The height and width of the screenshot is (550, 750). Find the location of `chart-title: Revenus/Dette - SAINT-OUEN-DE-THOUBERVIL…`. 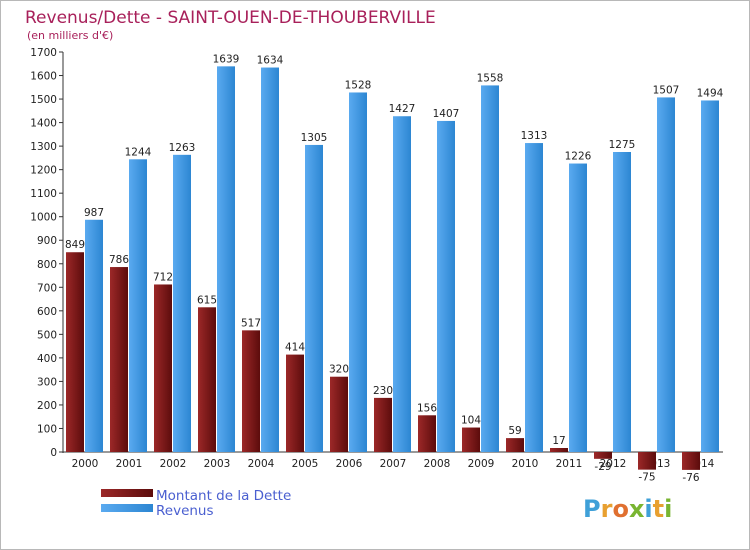

chart-title: Revenus/Dette - SAINT-OUEN-DE-THOUBERVIL… is located at coordinates (230, 18).